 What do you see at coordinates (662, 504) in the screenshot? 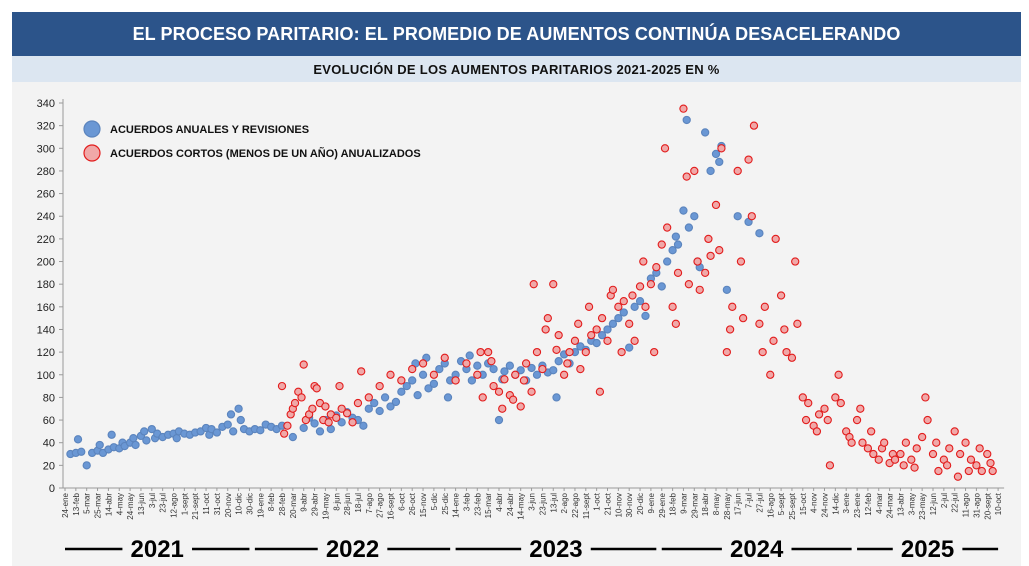
I see `x-tick-label: 29-ene` at bounding box center [662, 504].